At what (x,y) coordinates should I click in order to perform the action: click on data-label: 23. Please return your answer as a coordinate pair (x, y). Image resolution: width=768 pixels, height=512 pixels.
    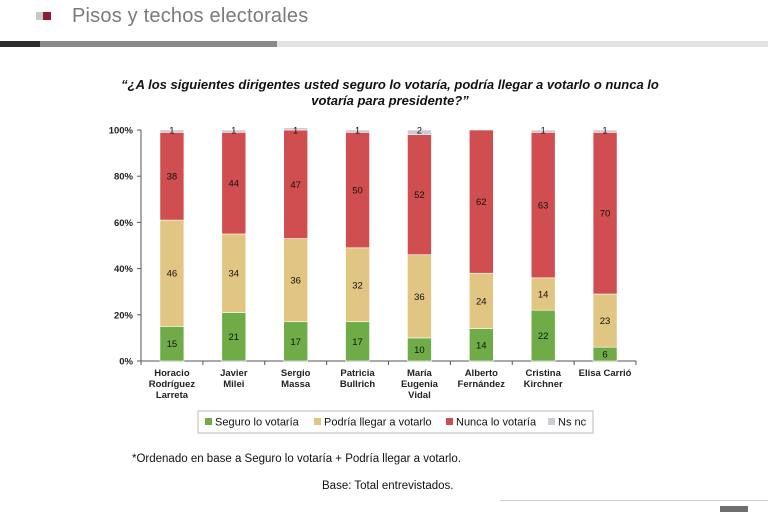
    Looking at the image, I should click on (605, 321).